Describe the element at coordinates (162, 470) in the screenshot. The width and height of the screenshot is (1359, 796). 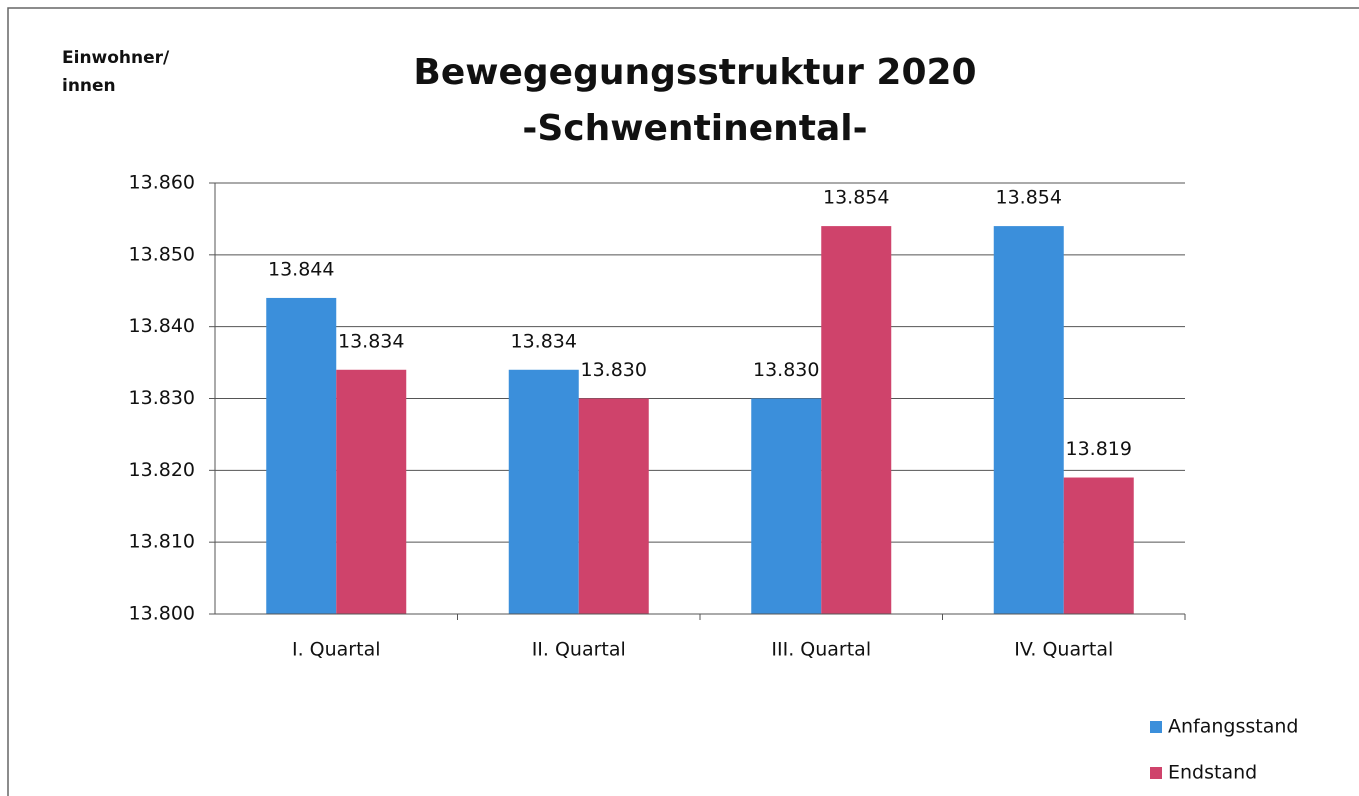
I see `y-tick-label: 13.820` at that location.